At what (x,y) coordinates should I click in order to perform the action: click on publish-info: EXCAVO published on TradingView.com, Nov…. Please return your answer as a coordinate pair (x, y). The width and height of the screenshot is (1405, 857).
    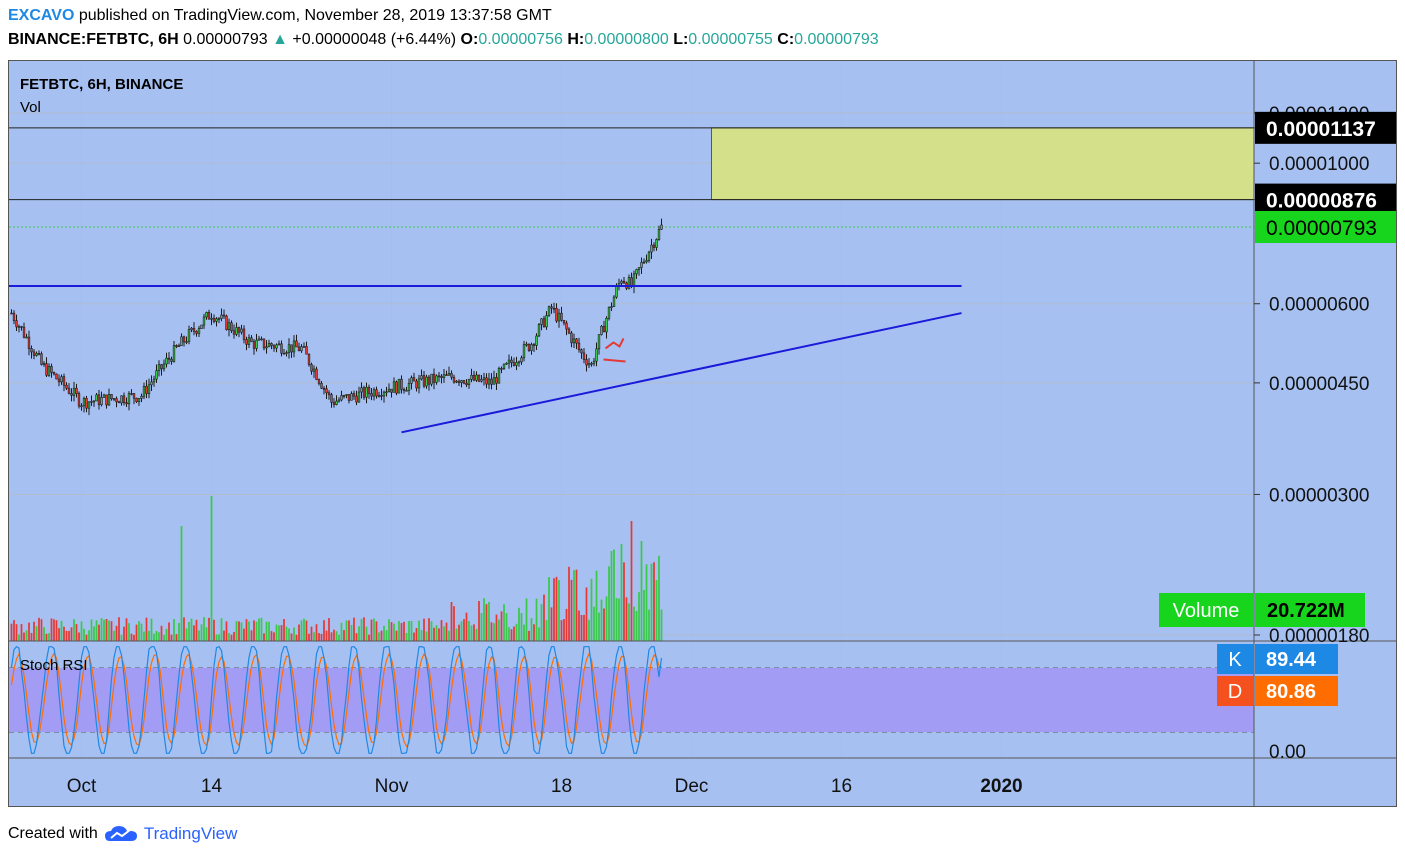
    Looking at the image, I should click on (280, 16).